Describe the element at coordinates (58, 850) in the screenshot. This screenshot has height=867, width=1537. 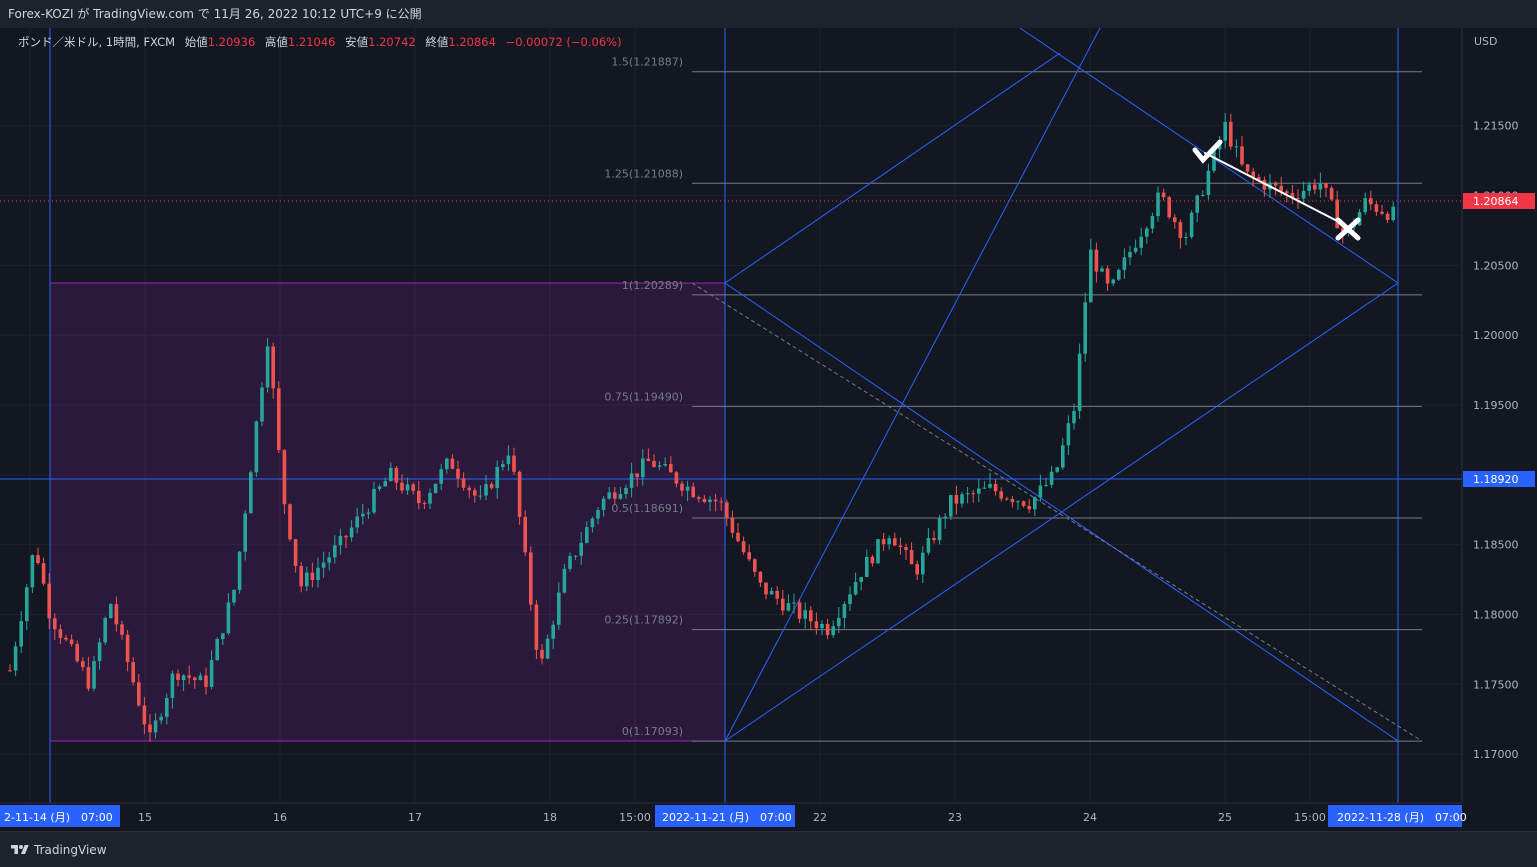
I see `tradingview-logo: TradingView` at that location.